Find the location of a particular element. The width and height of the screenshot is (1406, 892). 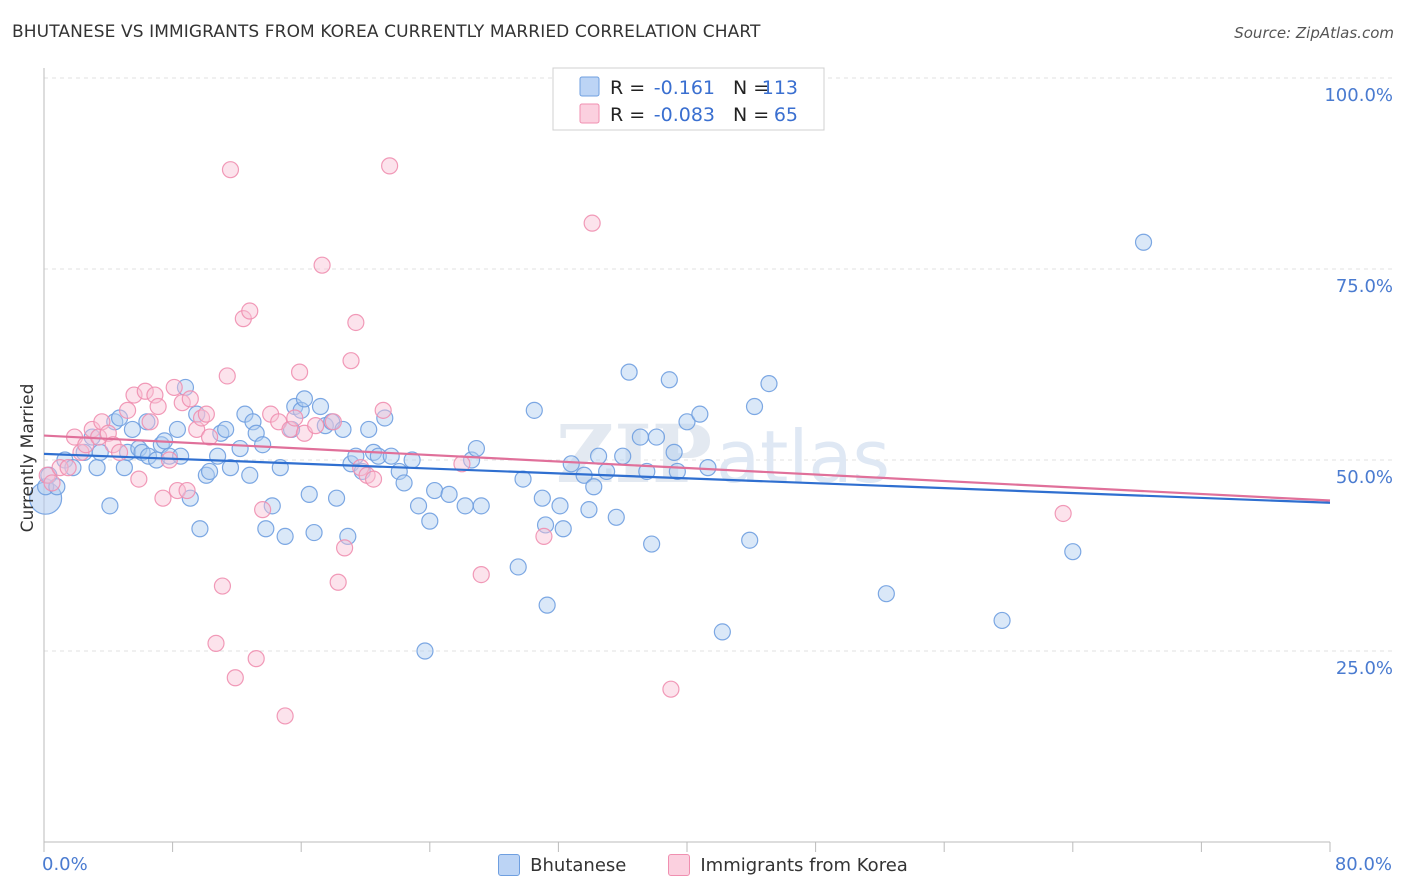

legend-swatch-bhutanese-bottom is located at coordinates (509, 865).